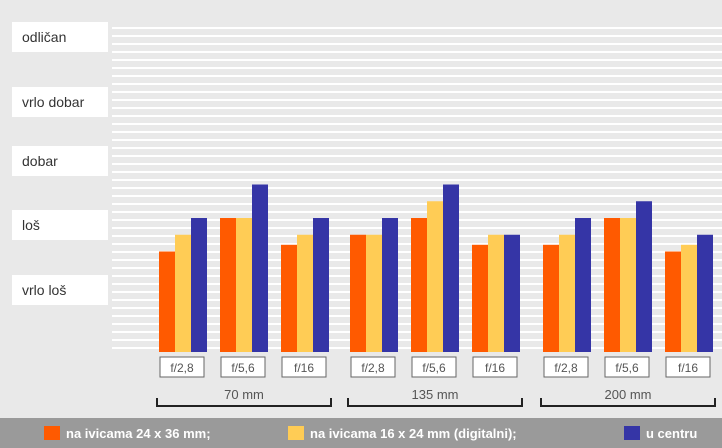 The image size is (722, 448). What do you see at coordinates (413, 433) in the screenshot?
I see `legend-label: na ivicama 16 x 24 mm (digitalni);` at bounding box center [413, 433].